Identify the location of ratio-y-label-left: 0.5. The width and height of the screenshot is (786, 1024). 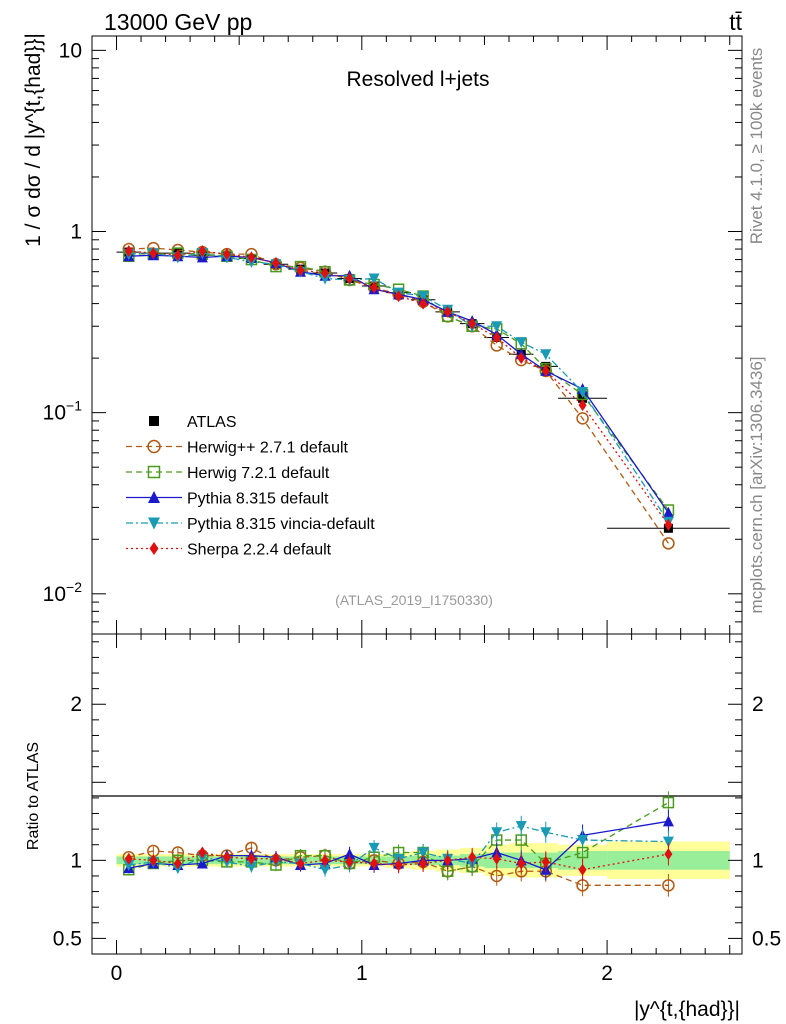
(67, 938).